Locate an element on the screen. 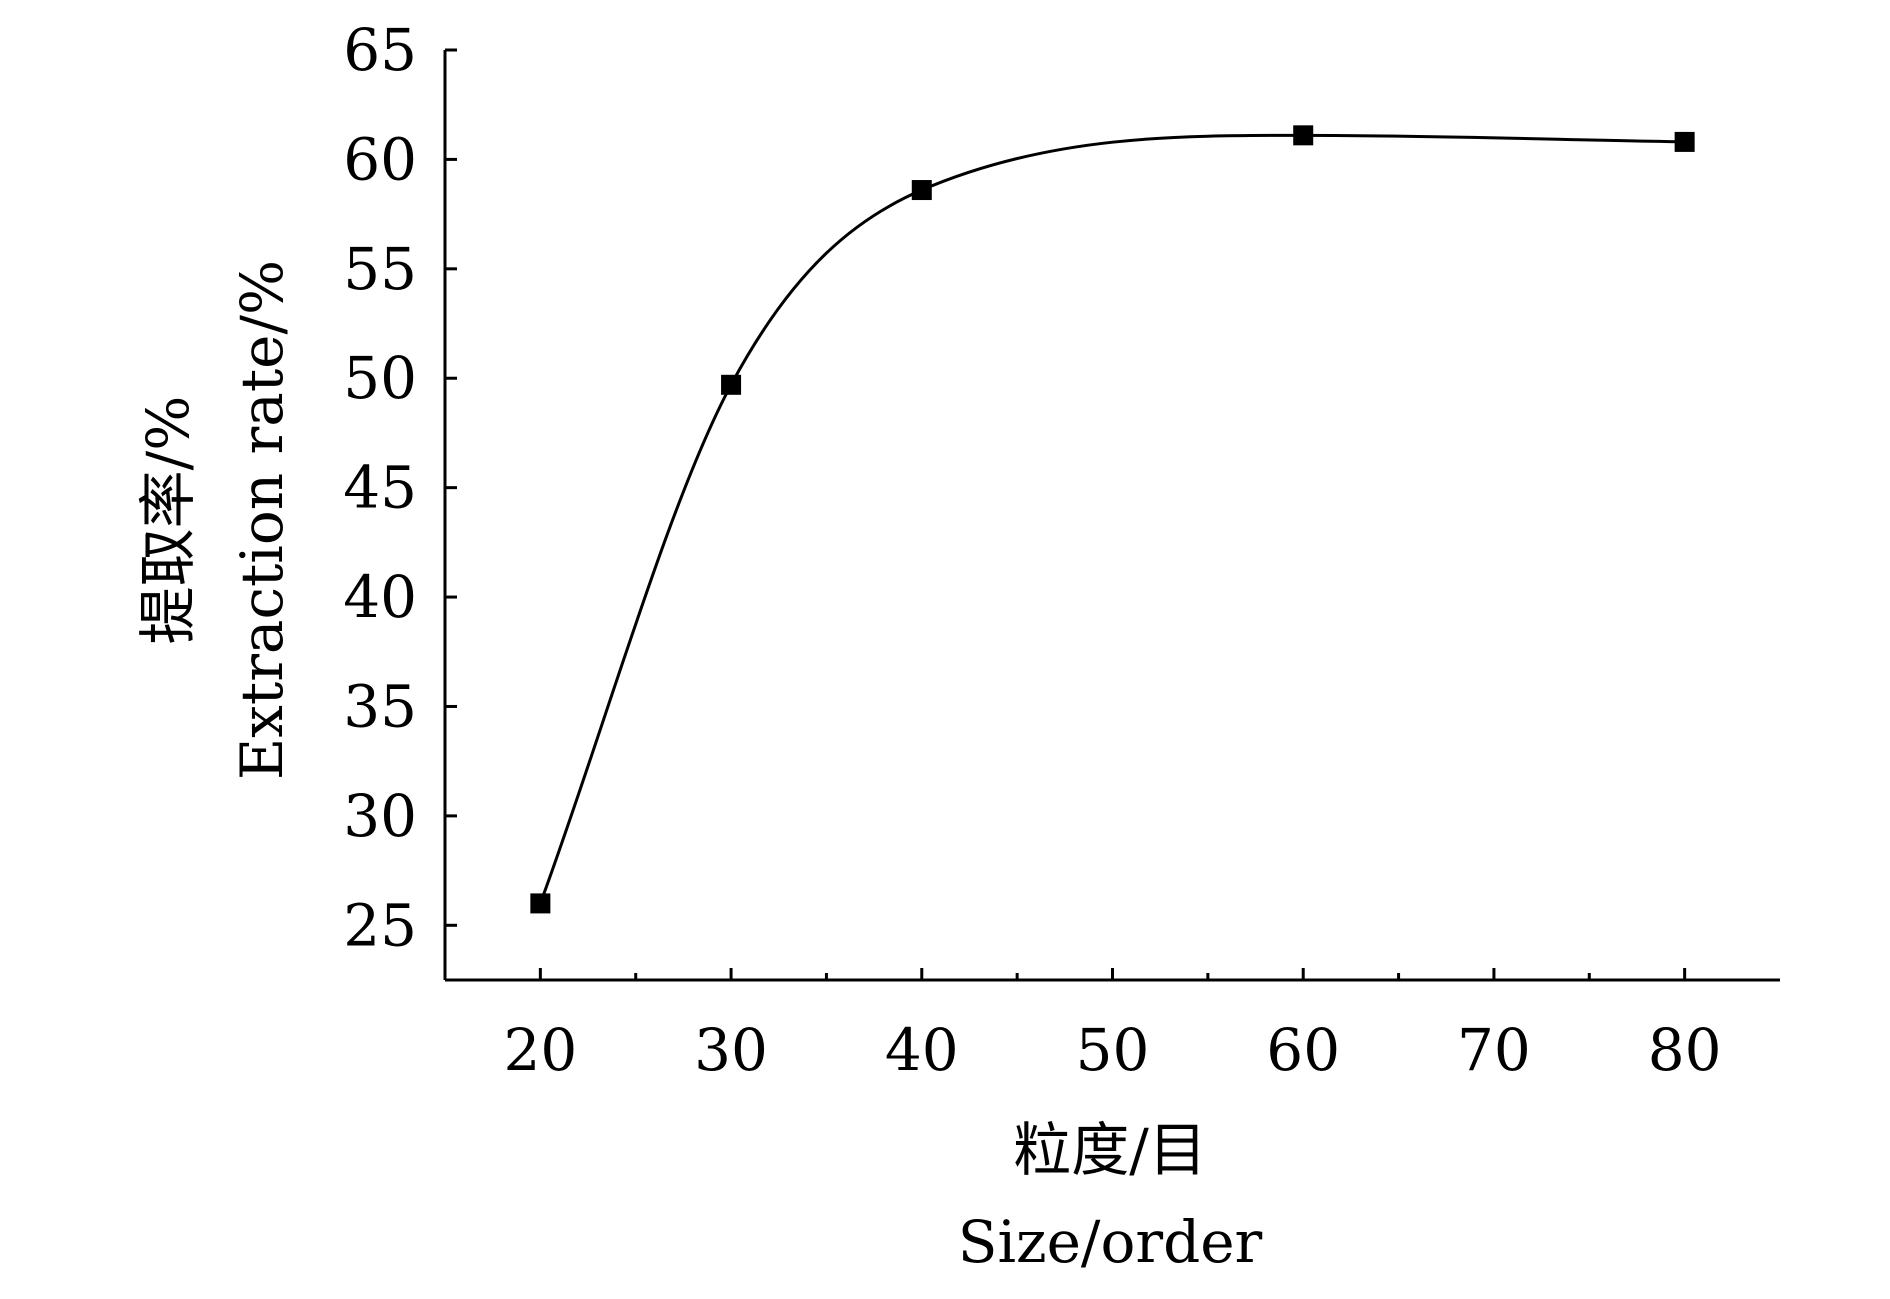 This screenshot has width=1890, height=1299. x-ticks: 20 30 40 50 60 70 80 is located at coordinates (1112, 1026).